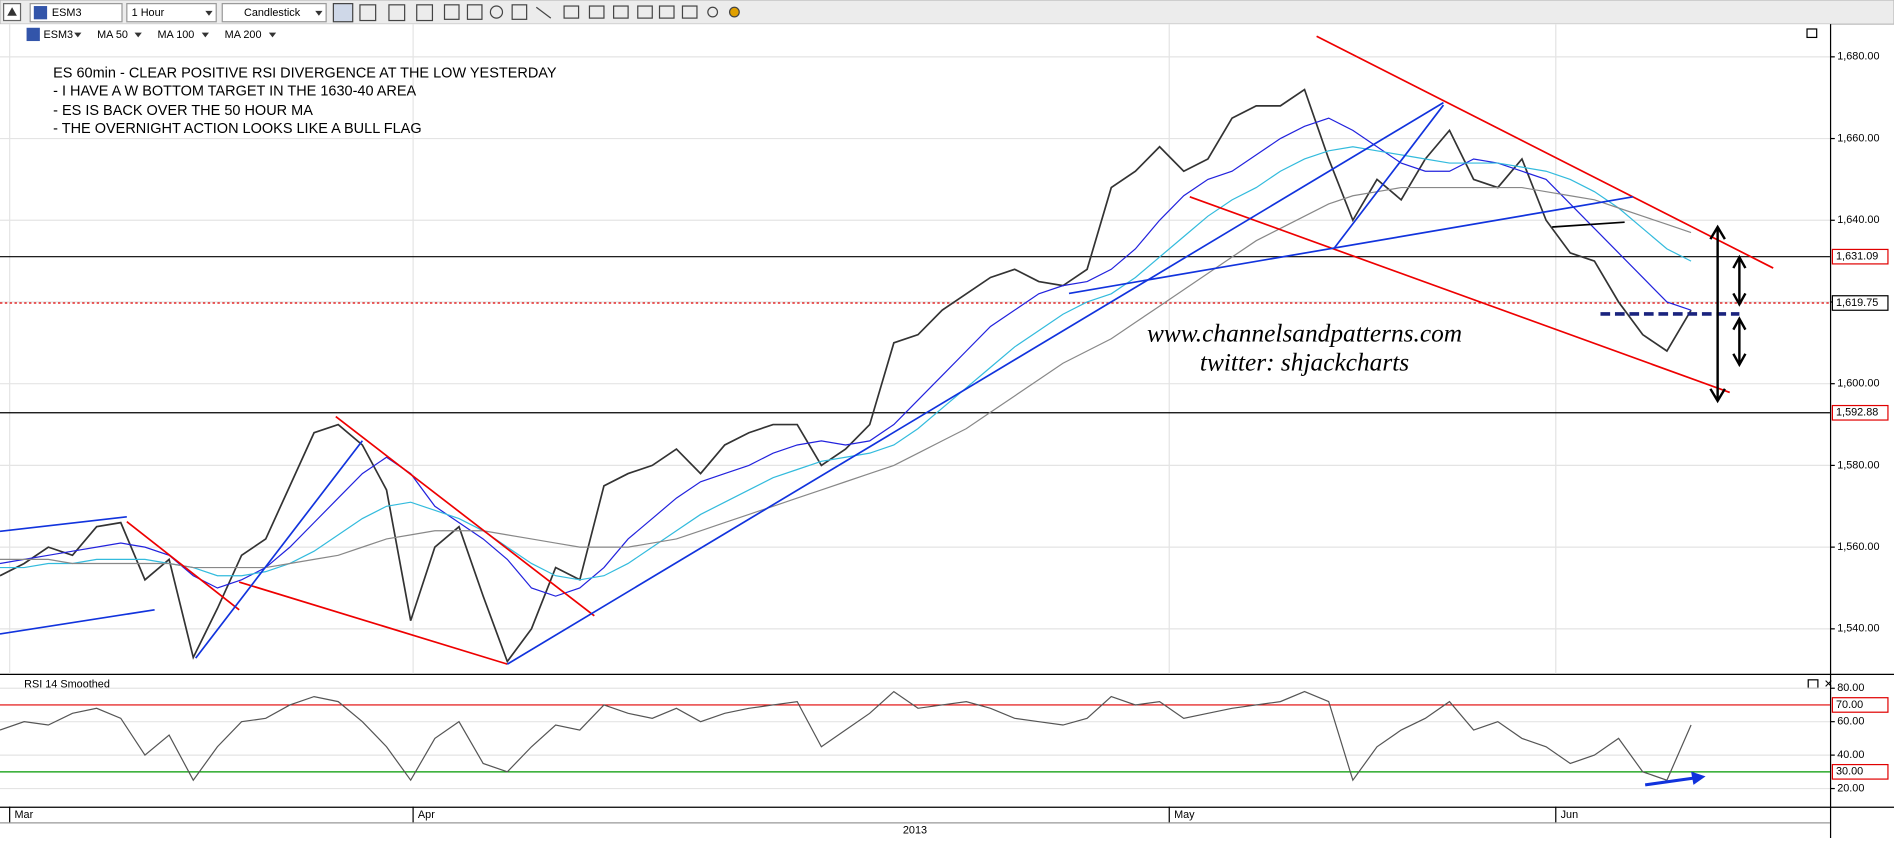 The width and height of the screenshot is (1894, 843). Describe the element at coordinates (176, 35) in the screenshot. I see `legend-entry: MA 100` at that location.